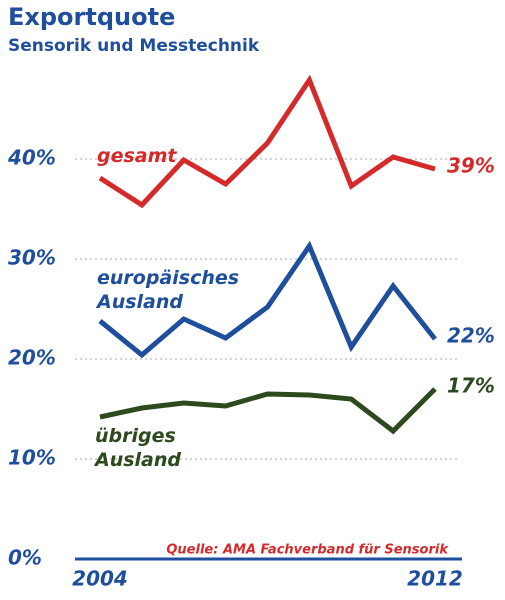  Describe the element at coordinates (25, 558) in the screenshot. I see `y-tick-label: 0%` at that location.